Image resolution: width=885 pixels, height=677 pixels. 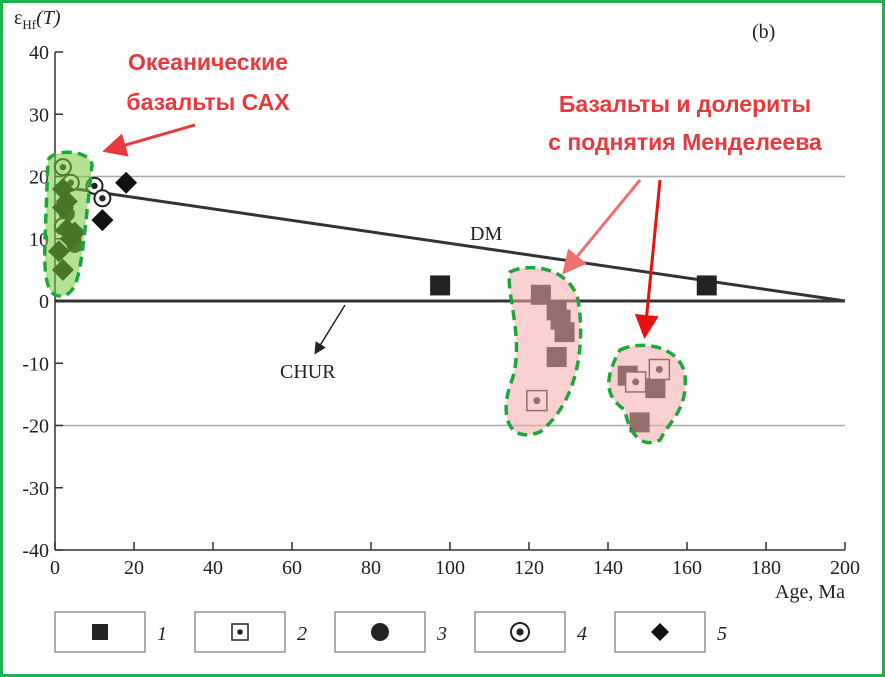 What do you see at coordinates (39, 178) in the screenshot?
I see `y-tick-label: 20` at bounding box center [39, 178].